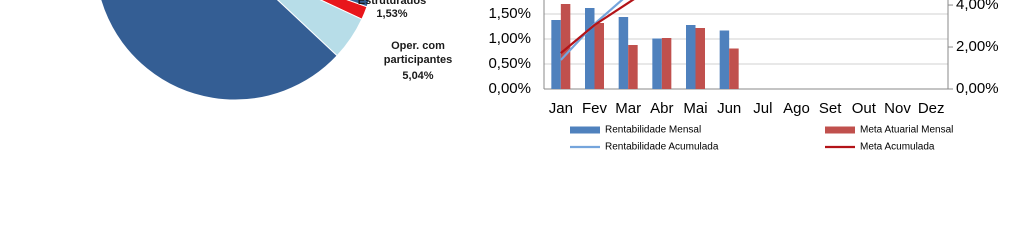 This screenshot has height=240, width=1022. What do you see at coordinates (977, 88) in the screenshot?
I see `y2-tick-label: 0,00%` at bounding box center [977, 88].